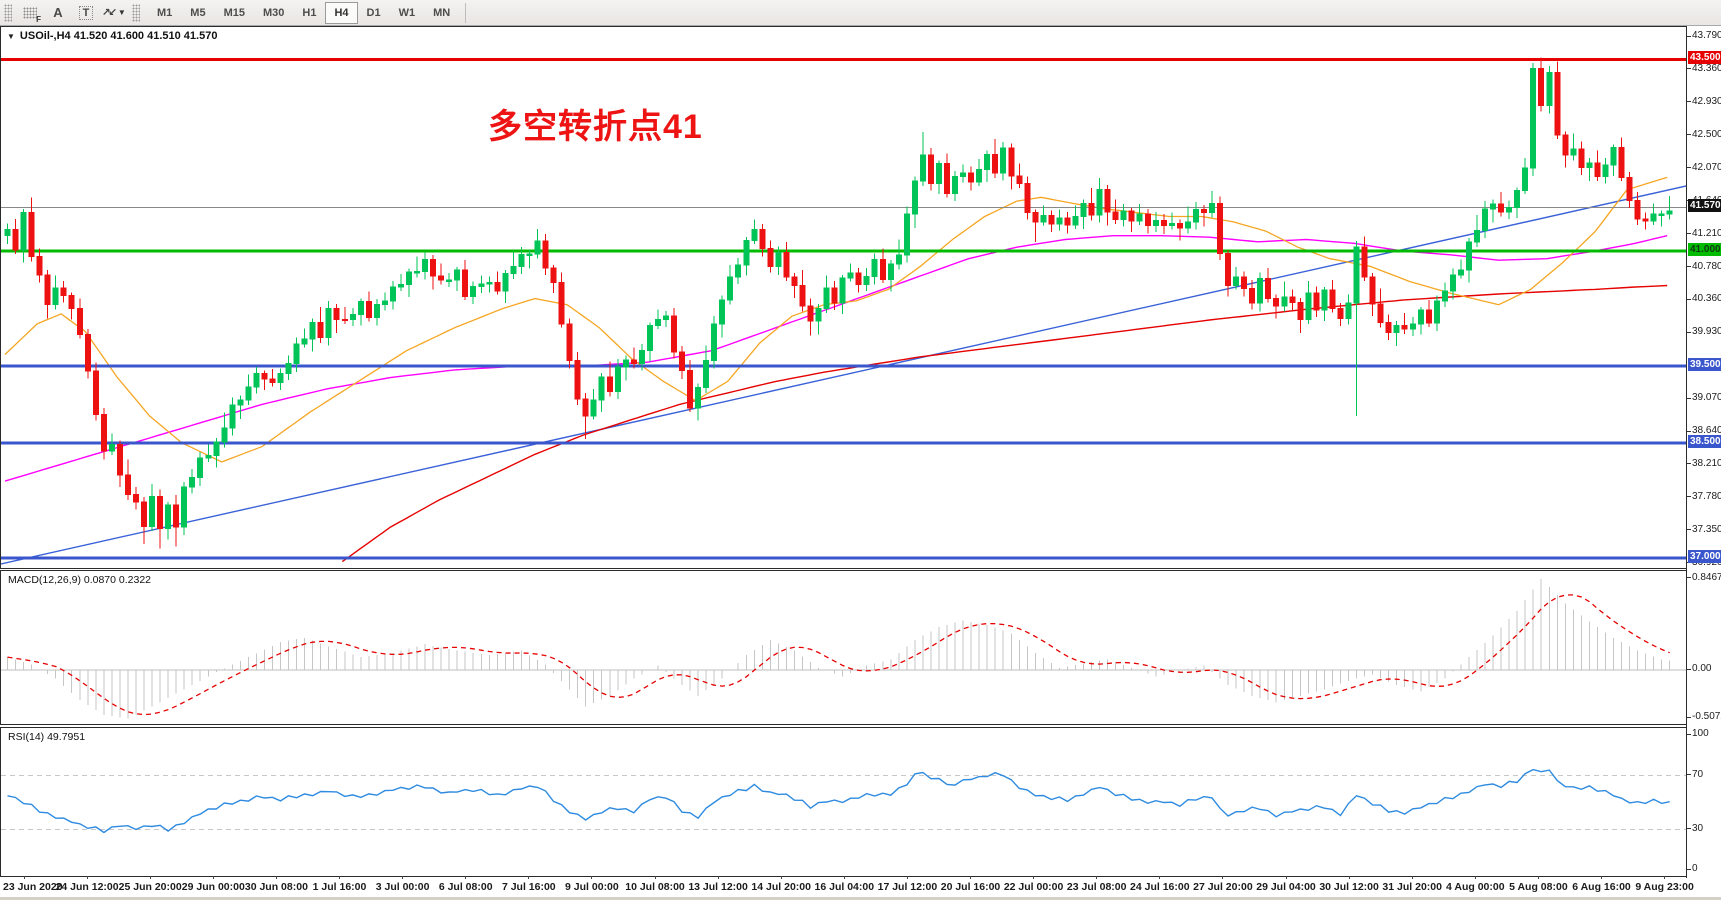 The width and height of the screenshot is (1721, 900). Describe the element at coordinates (860, 13) in the screenshot. I see `top-toolbar: F A T ↗↙ ▼ M1 M5 M15 M30 H1 H4 D1 W1 MN` at that location.